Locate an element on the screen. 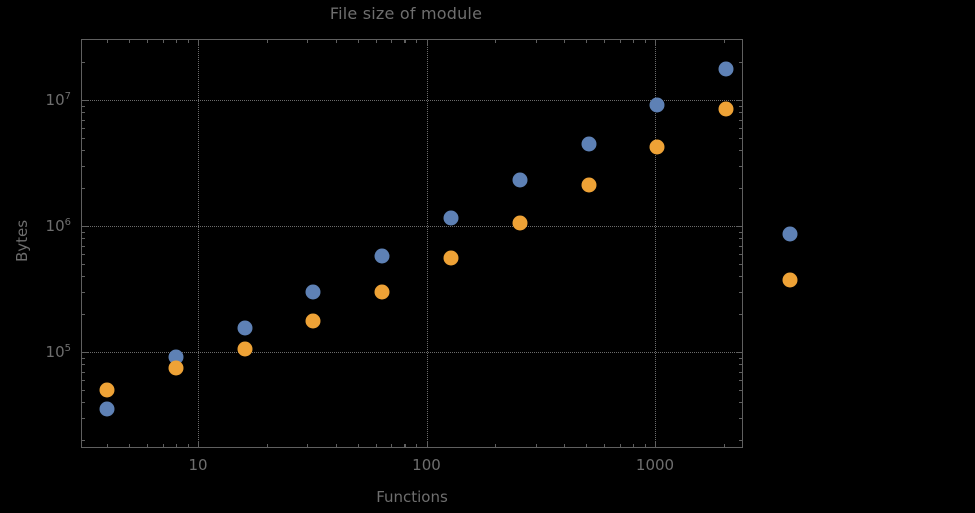 The height and width of the screenshot is (513, 975). x-tick-2000 is located at coordinates (724, 446).